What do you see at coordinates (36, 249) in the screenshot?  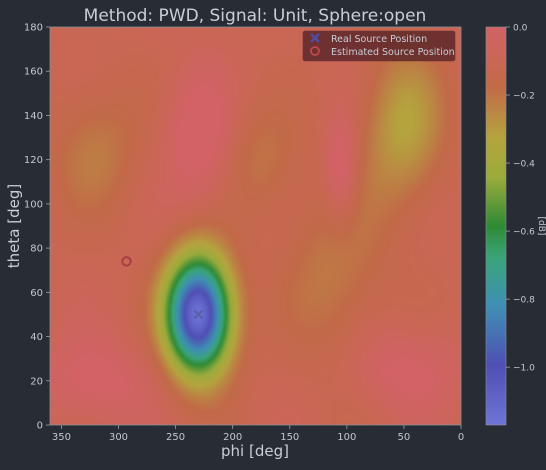 I see `y-tick-label: 80` at bounding box center [36, 249].